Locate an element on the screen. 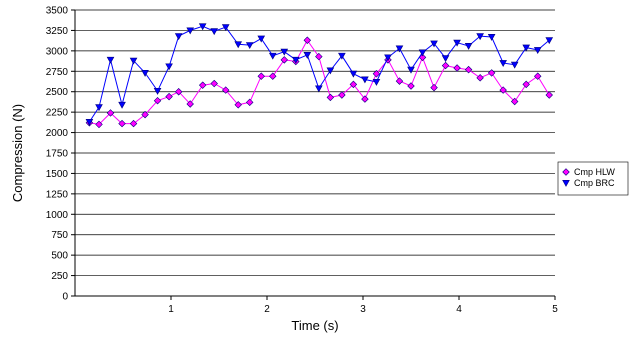 Image resolution: width=644 pixels, height=337 pixels. x-tick-labels: 1 2 3 4 5 is located at coordinates (363, 305).